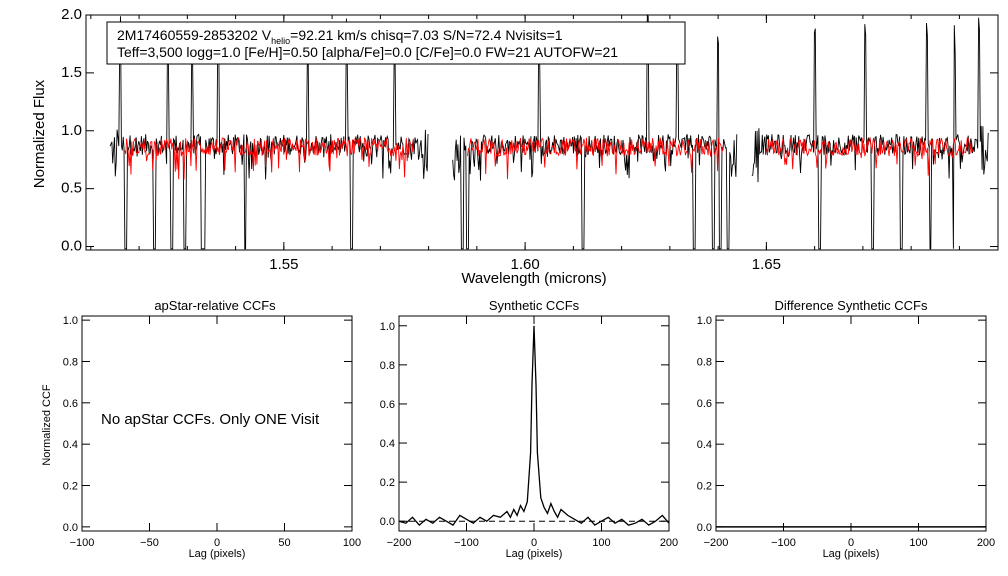 The height and width of the screenshot is (576, 1008). What do you see at coordinates (70, 362) in the screenshot?
I see `apstar-ccf-ytick-label: 0.8` at bounding box center [70, 362].